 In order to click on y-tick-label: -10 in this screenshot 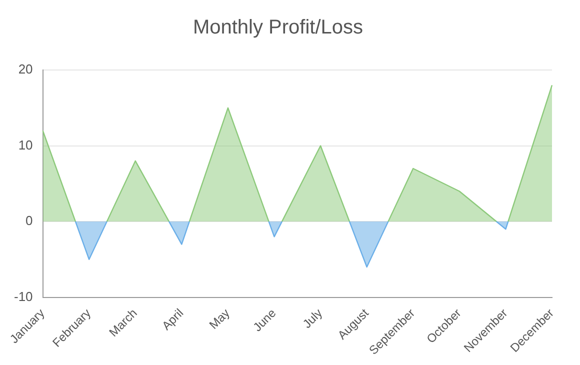, I will do `click(23, 296)`.